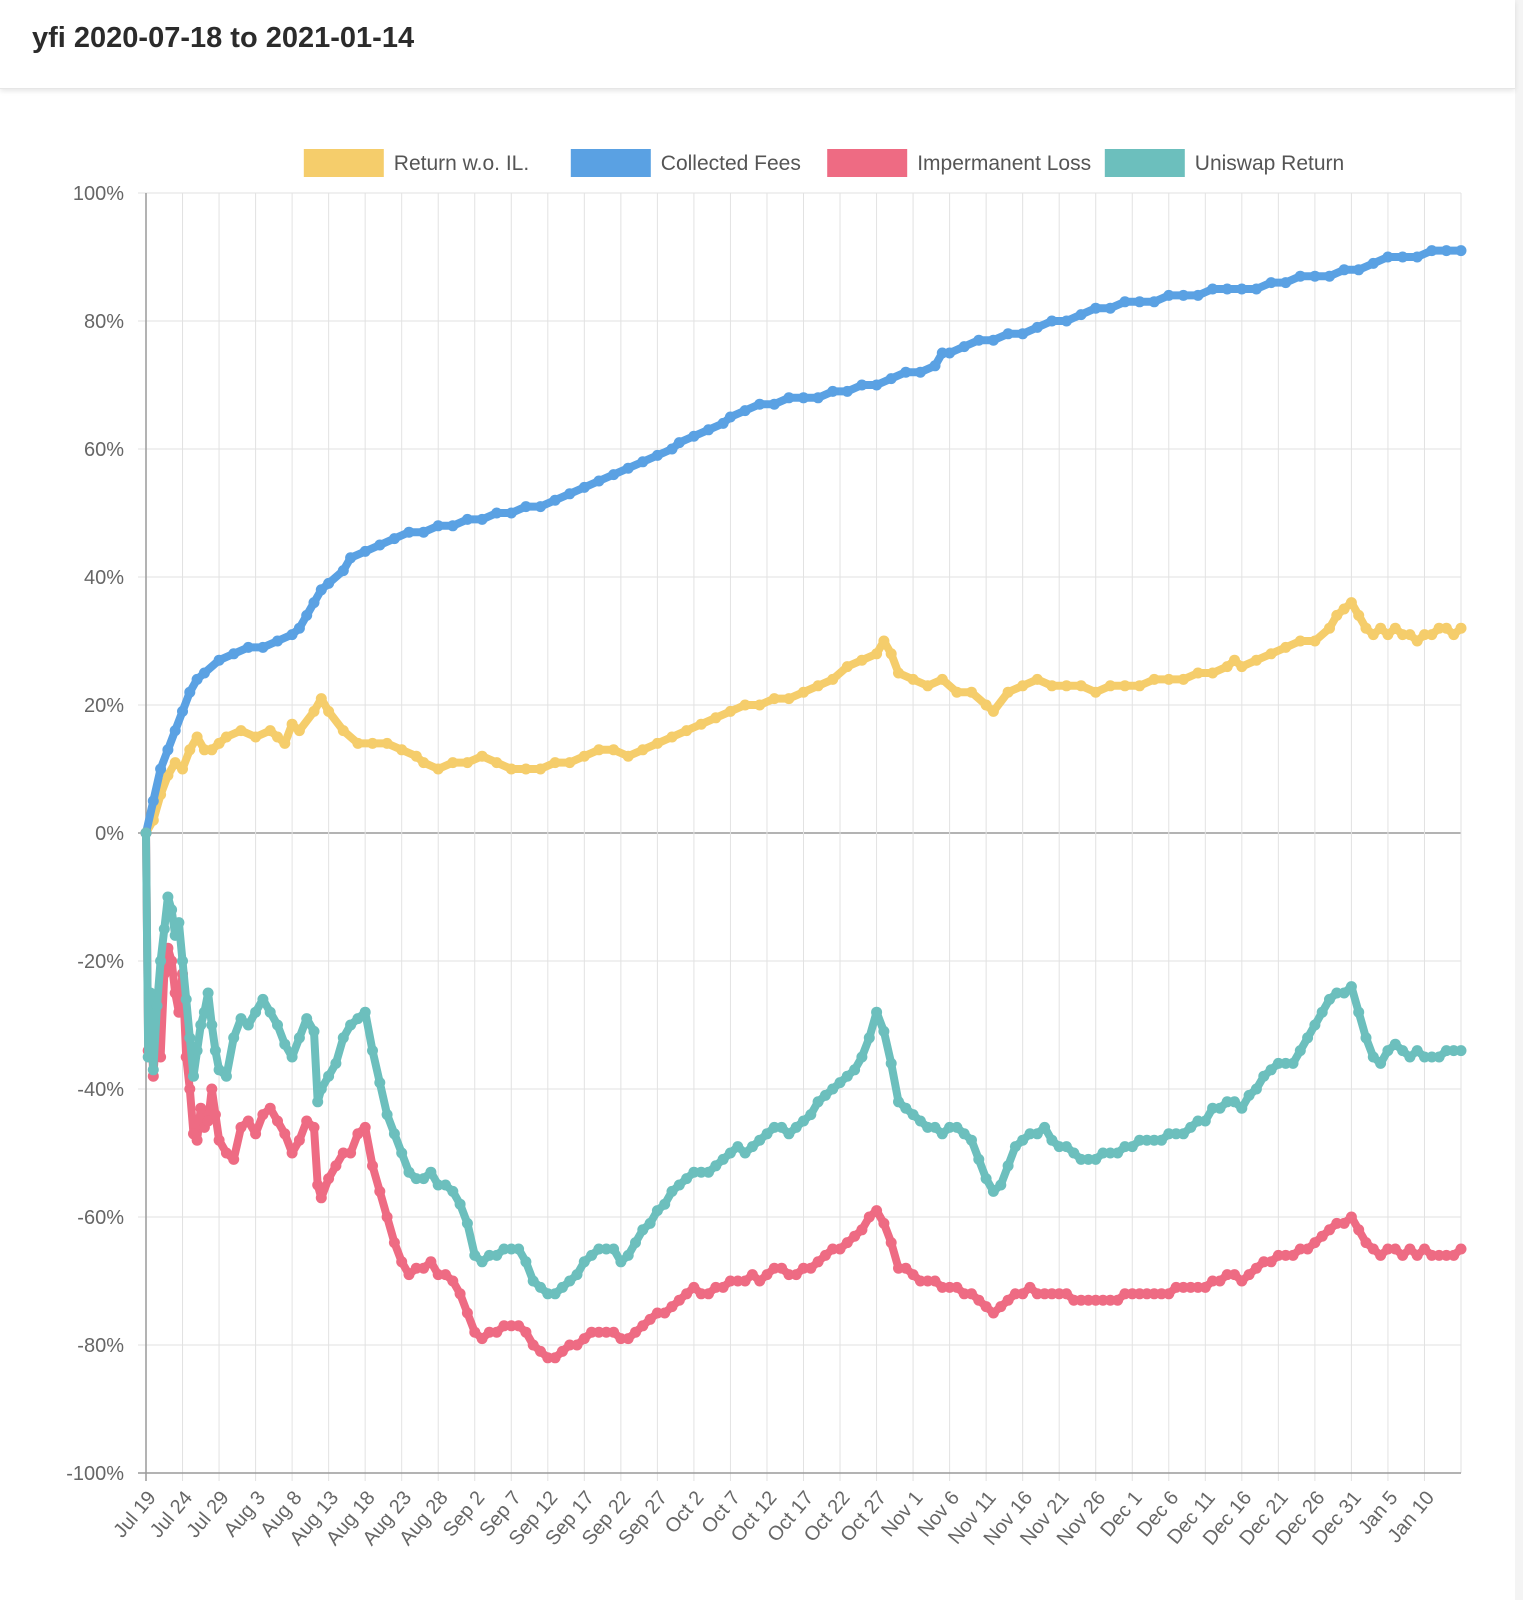  Describe the element at coordinates (109, 834) in the screenshot. I see `y-tick-label: 0%` at that location.